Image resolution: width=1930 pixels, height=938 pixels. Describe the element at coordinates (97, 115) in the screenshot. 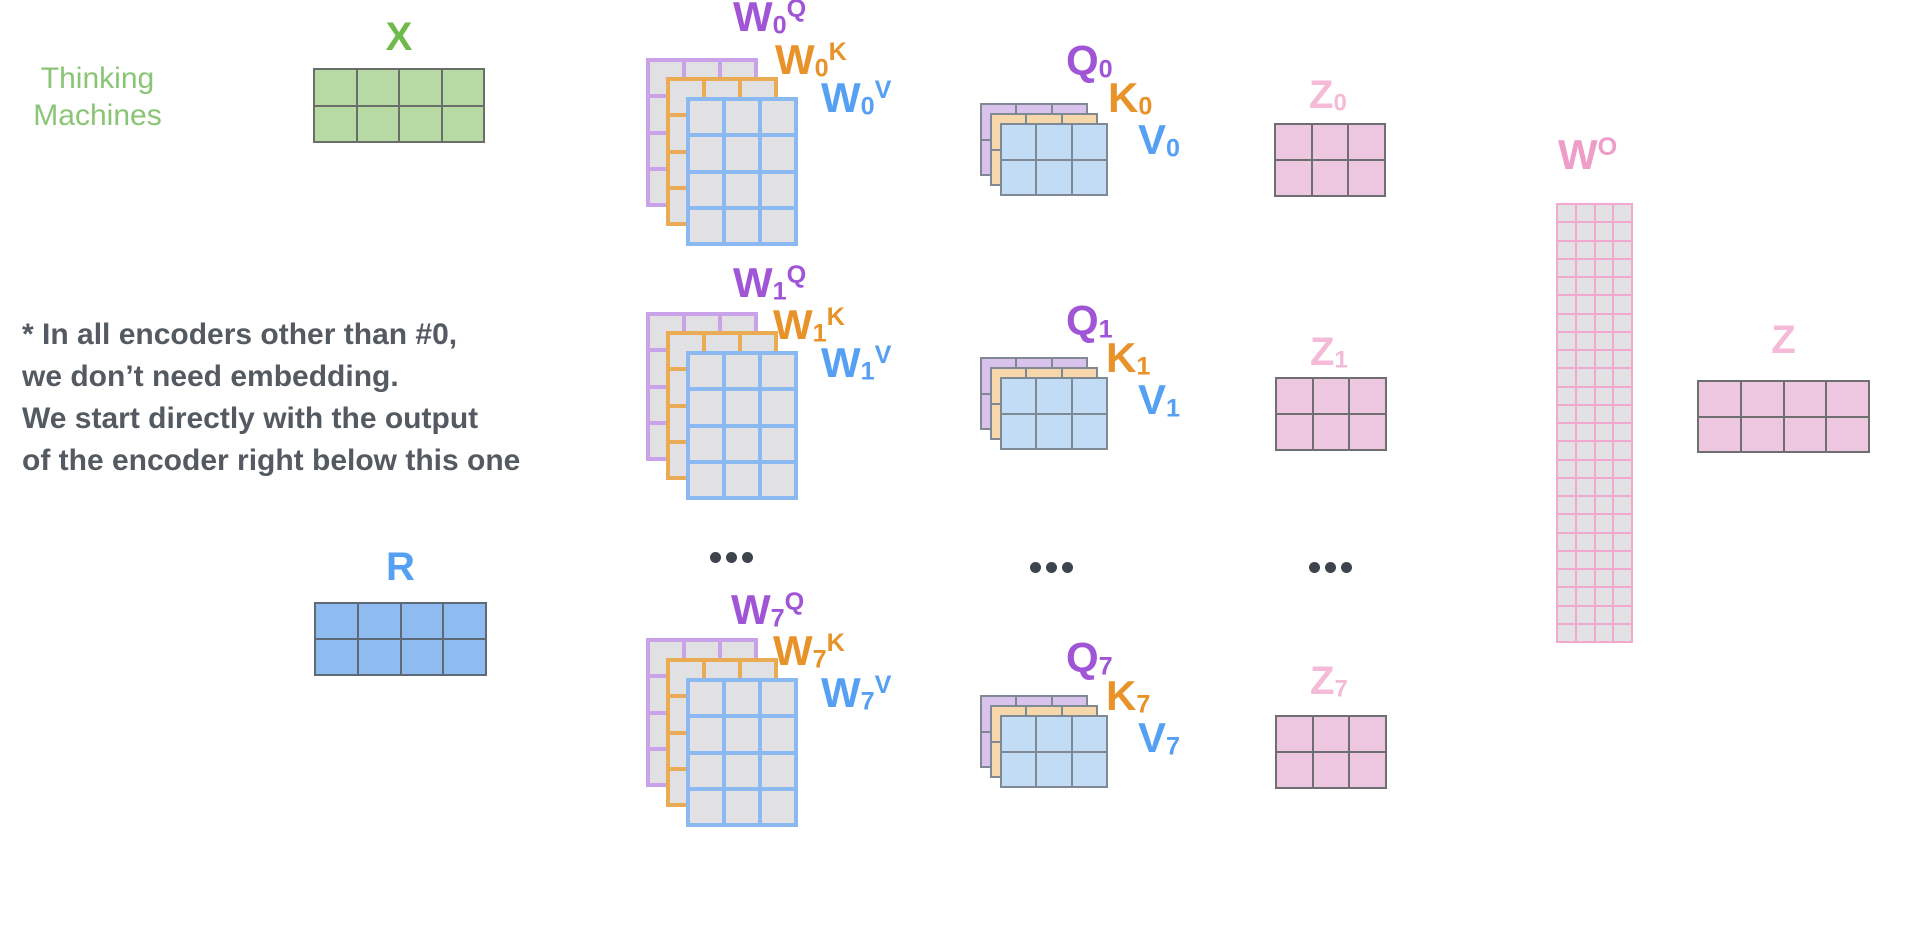

I see `brand-line-2: Machines` at that location.